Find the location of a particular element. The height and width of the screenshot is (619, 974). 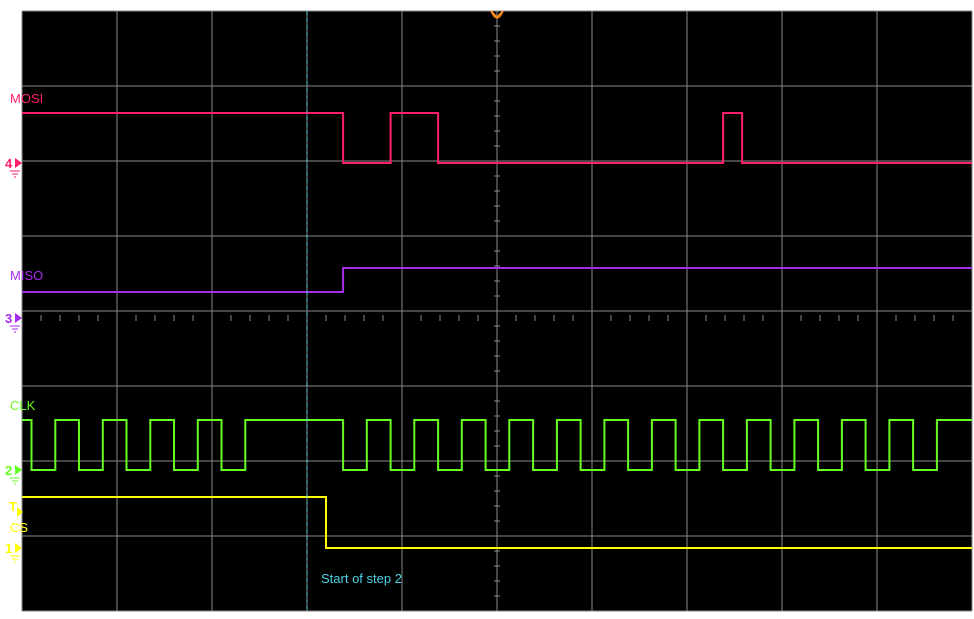

channel-number-3: 3 is located at coordinates (8, 318).